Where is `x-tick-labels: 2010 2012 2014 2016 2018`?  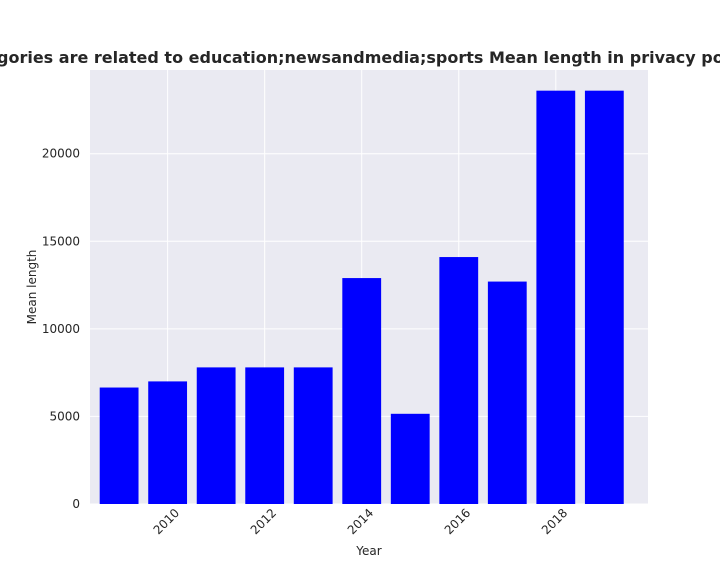
x-tick-labels: 2010 2012 2014 2016 2018 is located at coordinates (361, 521).